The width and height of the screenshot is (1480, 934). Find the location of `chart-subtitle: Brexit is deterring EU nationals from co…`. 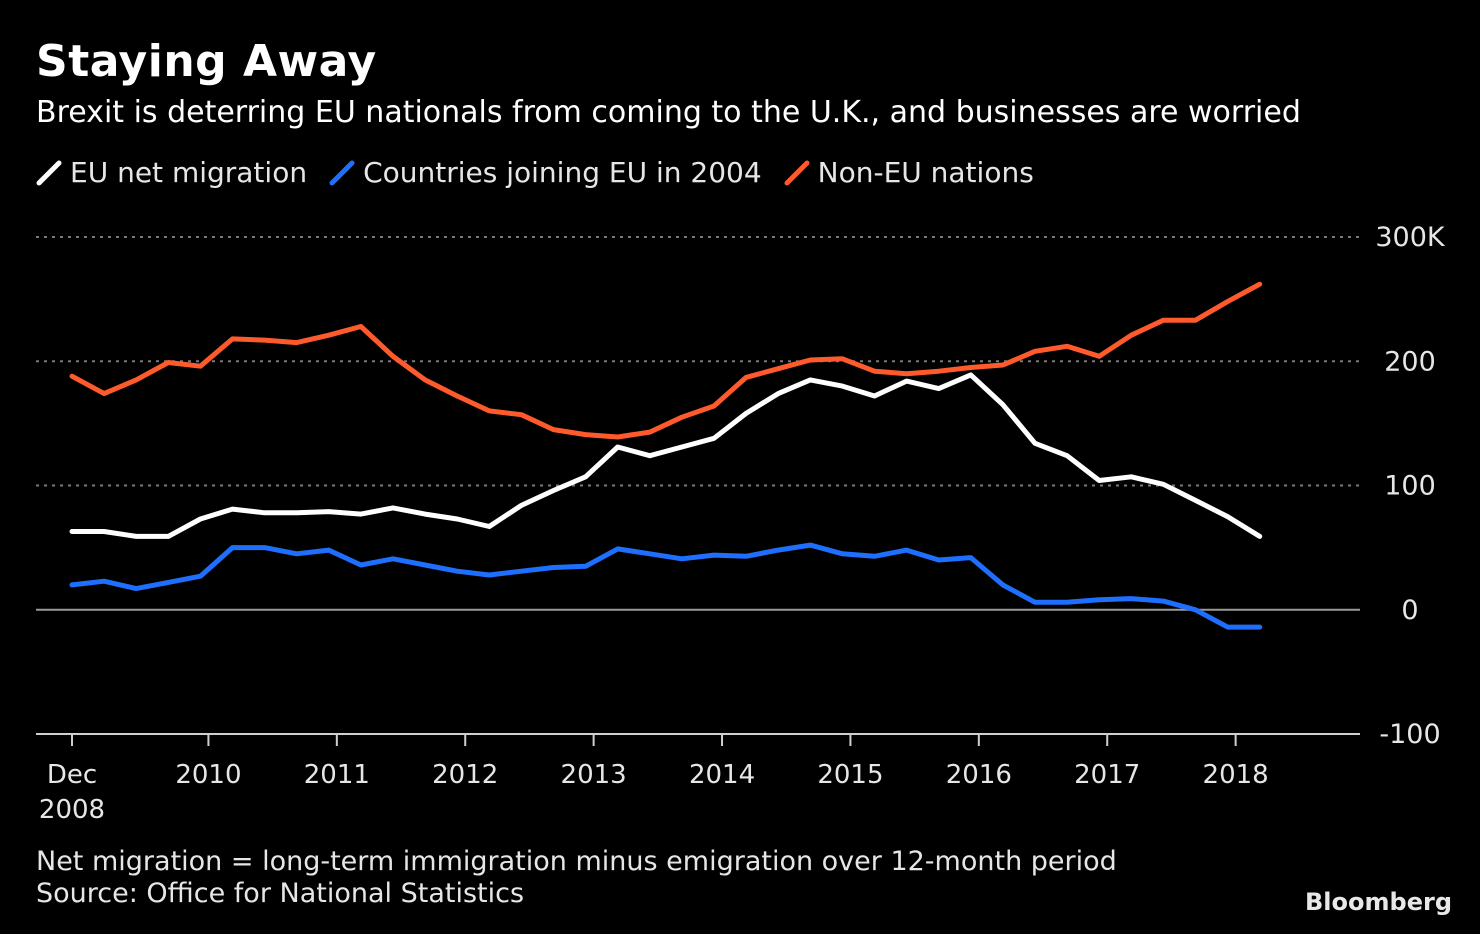

chart-subtitle: Brexit is deterring EU nationals from co… is located at coordinates (668, 112).